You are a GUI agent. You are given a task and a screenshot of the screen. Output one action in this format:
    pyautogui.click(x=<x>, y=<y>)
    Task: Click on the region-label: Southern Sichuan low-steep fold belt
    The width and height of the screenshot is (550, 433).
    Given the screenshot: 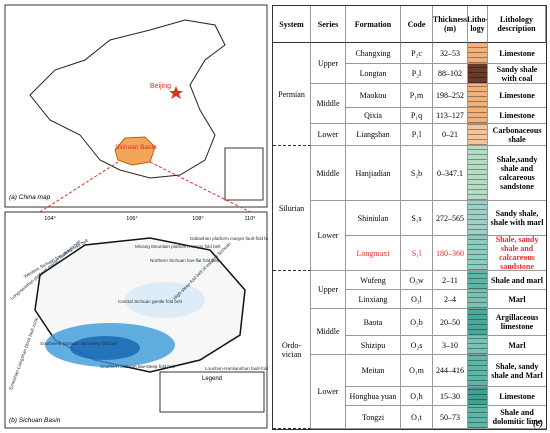 What is the action you would take?
    pyautogui.click(x=138, y=366)
    